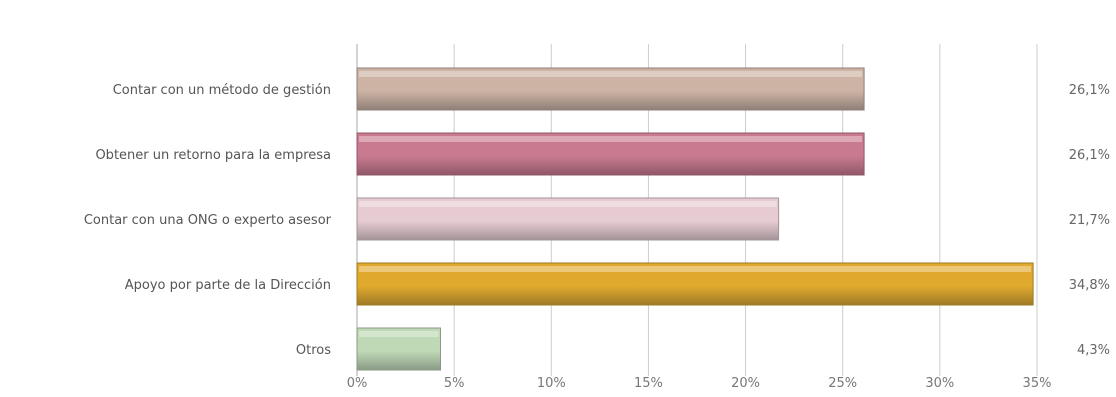  Describe the element at coordinates (357, 383) in the screenshot. I see `x-tick-label: 0%` at that location.